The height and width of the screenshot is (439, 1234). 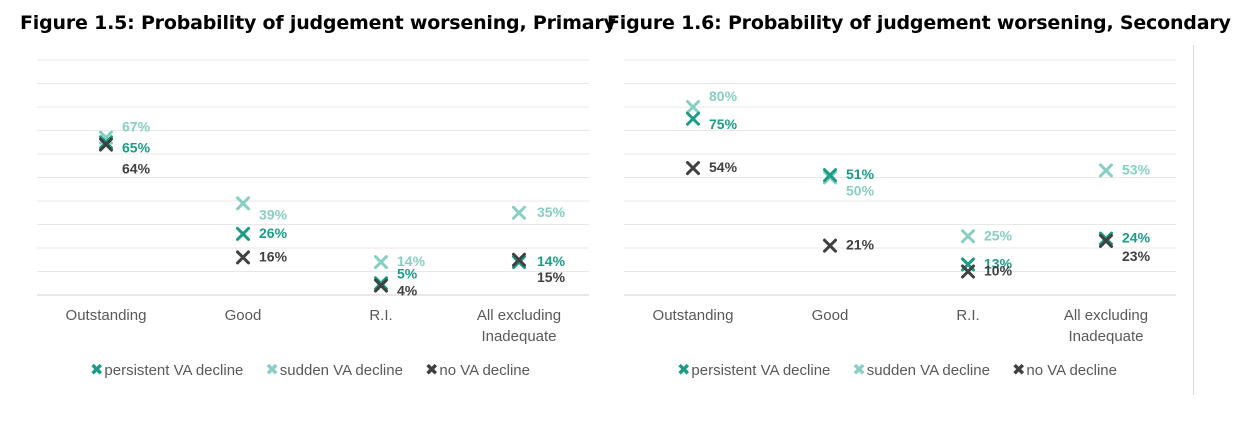 What do you see at coordinates (1136, 238) in the screenshot?
I see `persistent-data-label: 24%` at bounding box center [1136, 238].